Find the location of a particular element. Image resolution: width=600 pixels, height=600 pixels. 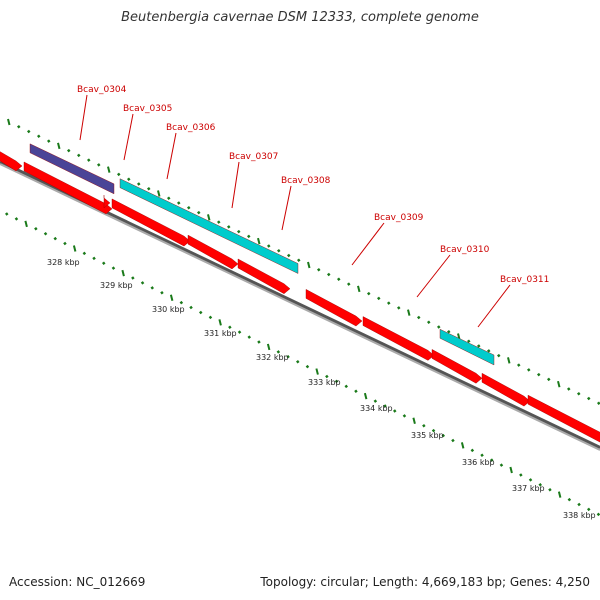

gene-label-bcav_0306: Bcav_0306 is located at coordinates (191, 128).